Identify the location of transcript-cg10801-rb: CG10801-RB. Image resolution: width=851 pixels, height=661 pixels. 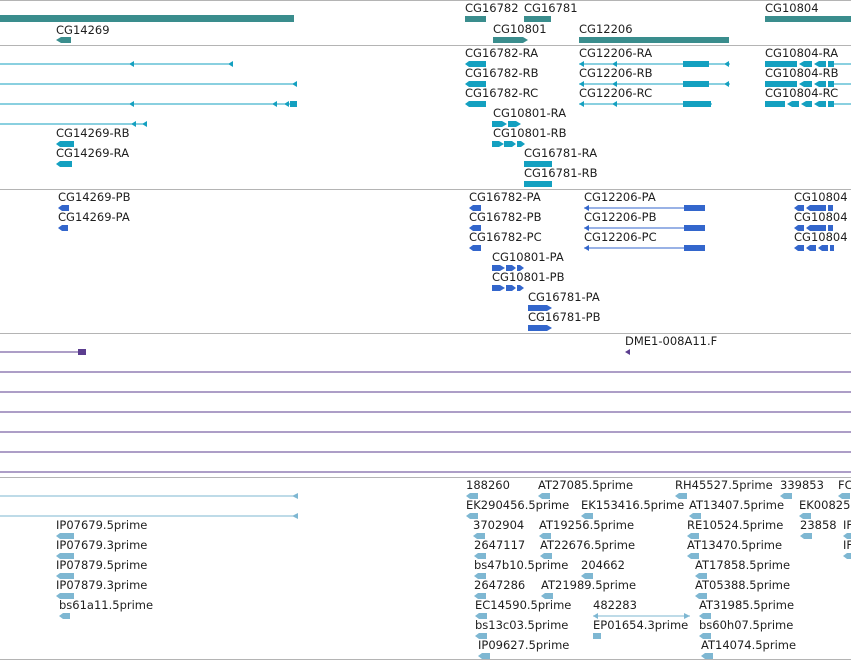
(529, 136).